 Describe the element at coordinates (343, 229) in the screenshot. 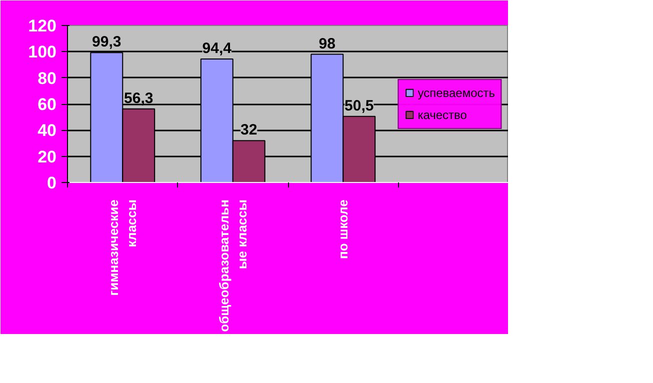

I see `x-tick-label: по школе` at that location.